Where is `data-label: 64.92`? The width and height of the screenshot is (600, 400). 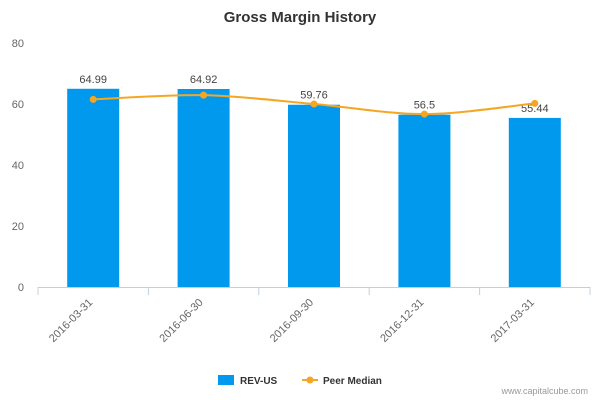
data-label: 64.92 is located at coordinates (204, 80).